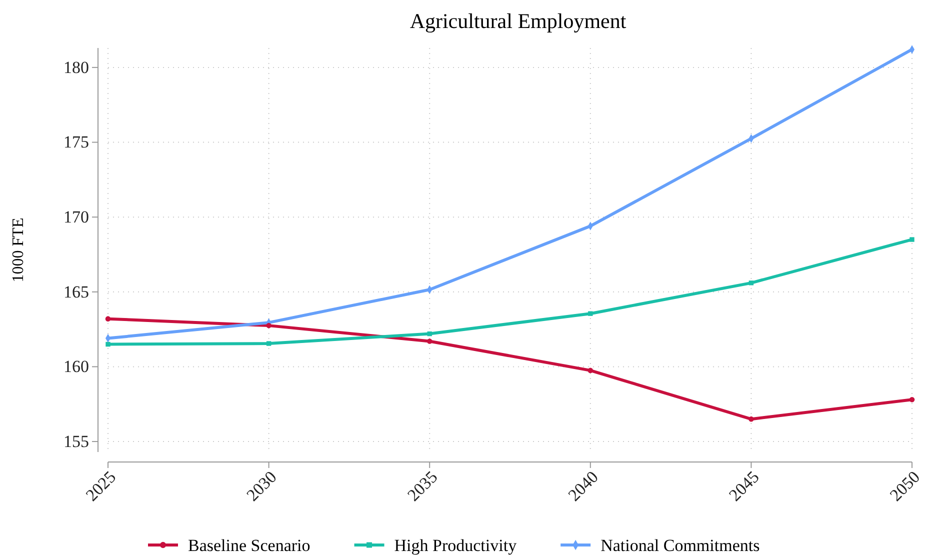  Describe the element at coordinates (76, 67) in the screenshot. I see `y-tick-label: 180` at that location.